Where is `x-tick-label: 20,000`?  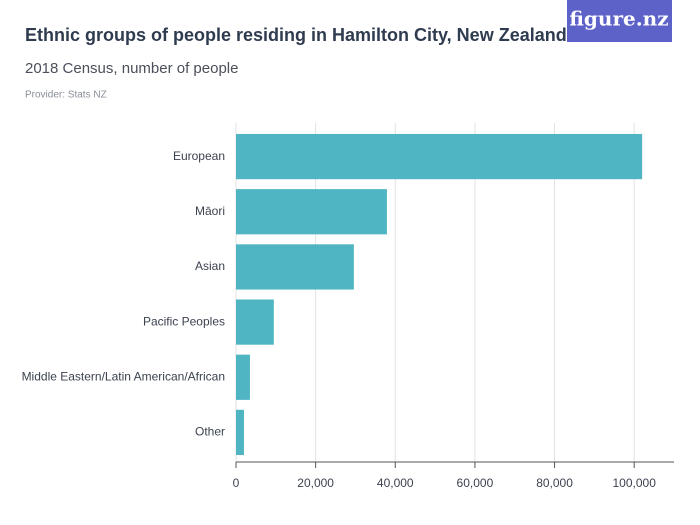 x-tick-label: 20,000 is located at coordinates (315, 483).